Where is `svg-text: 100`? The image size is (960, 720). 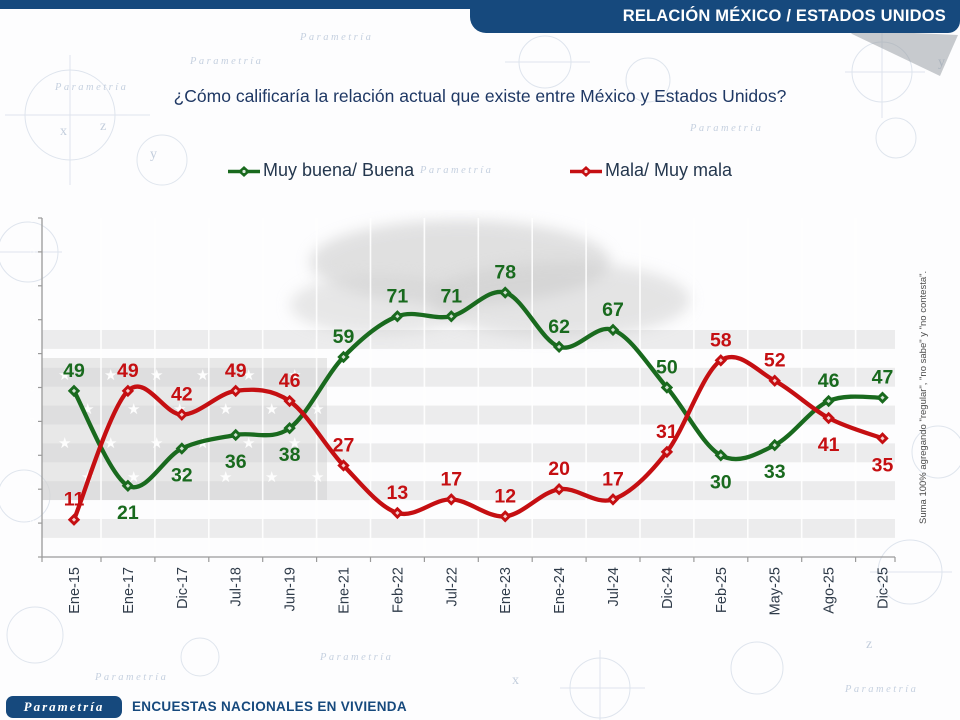 svg-text: 100 is located at coordinates (32, 219).